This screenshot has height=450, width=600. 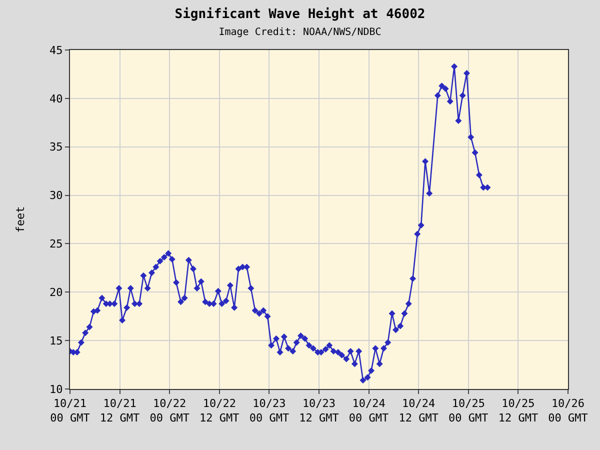 I want to click on x-tick-label: 10/21 12 GMT, so click(x=120, y=410).